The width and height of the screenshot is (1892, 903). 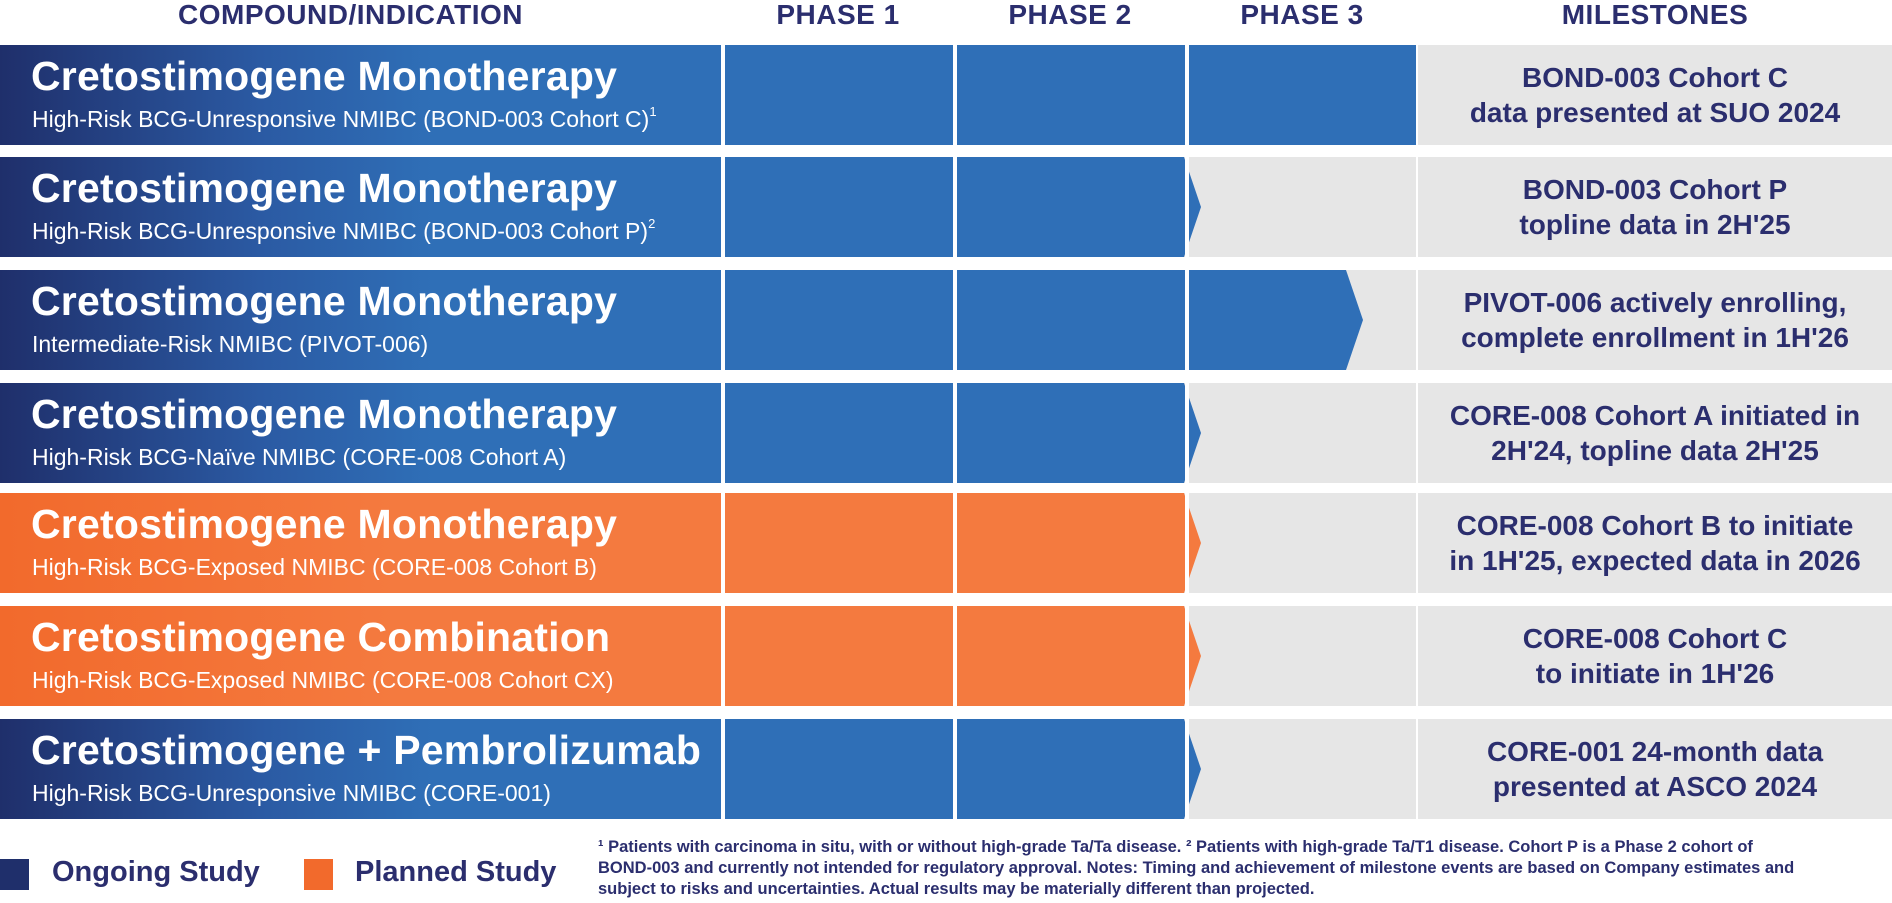 What do you see at coordinates (318, 874) in the screenshot?
I see `legend-planned-swatch` at bounding box center [318, 874].